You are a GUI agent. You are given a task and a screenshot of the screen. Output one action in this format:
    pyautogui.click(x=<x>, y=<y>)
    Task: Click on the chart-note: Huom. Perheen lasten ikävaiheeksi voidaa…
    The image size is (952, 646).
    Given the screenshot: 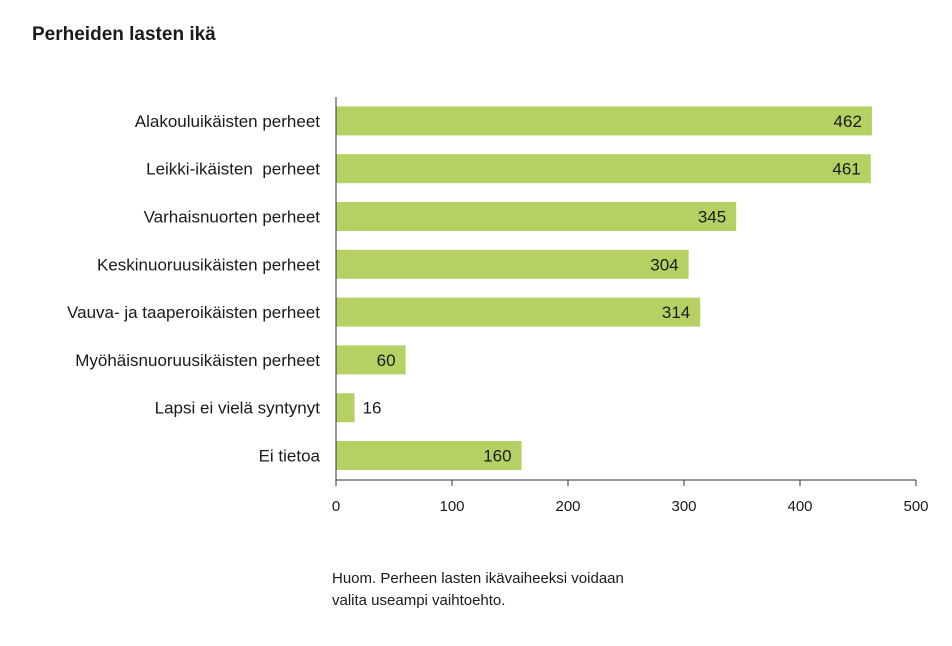 What is the action you would take?
    pyautogui.click(x=542, y=590)
    